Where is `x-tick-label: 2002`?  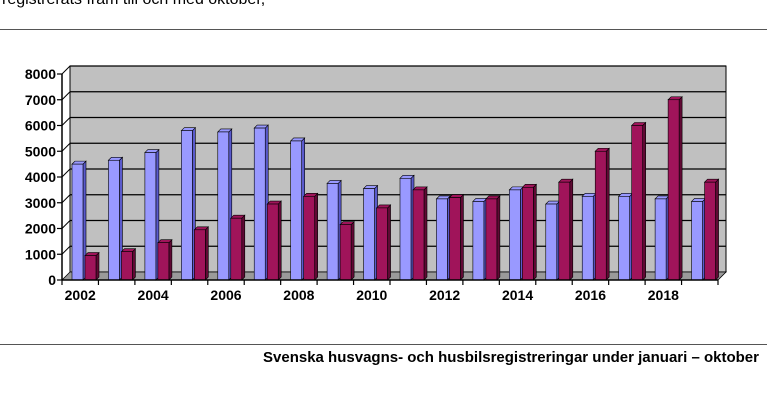 x-tick-label: 2002 is located at coordinates (80, 295).